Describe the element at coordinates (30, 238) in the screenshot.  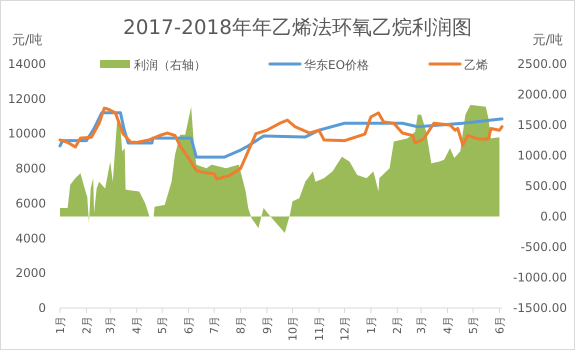
I see `y-tick-label: 4000` at that location.